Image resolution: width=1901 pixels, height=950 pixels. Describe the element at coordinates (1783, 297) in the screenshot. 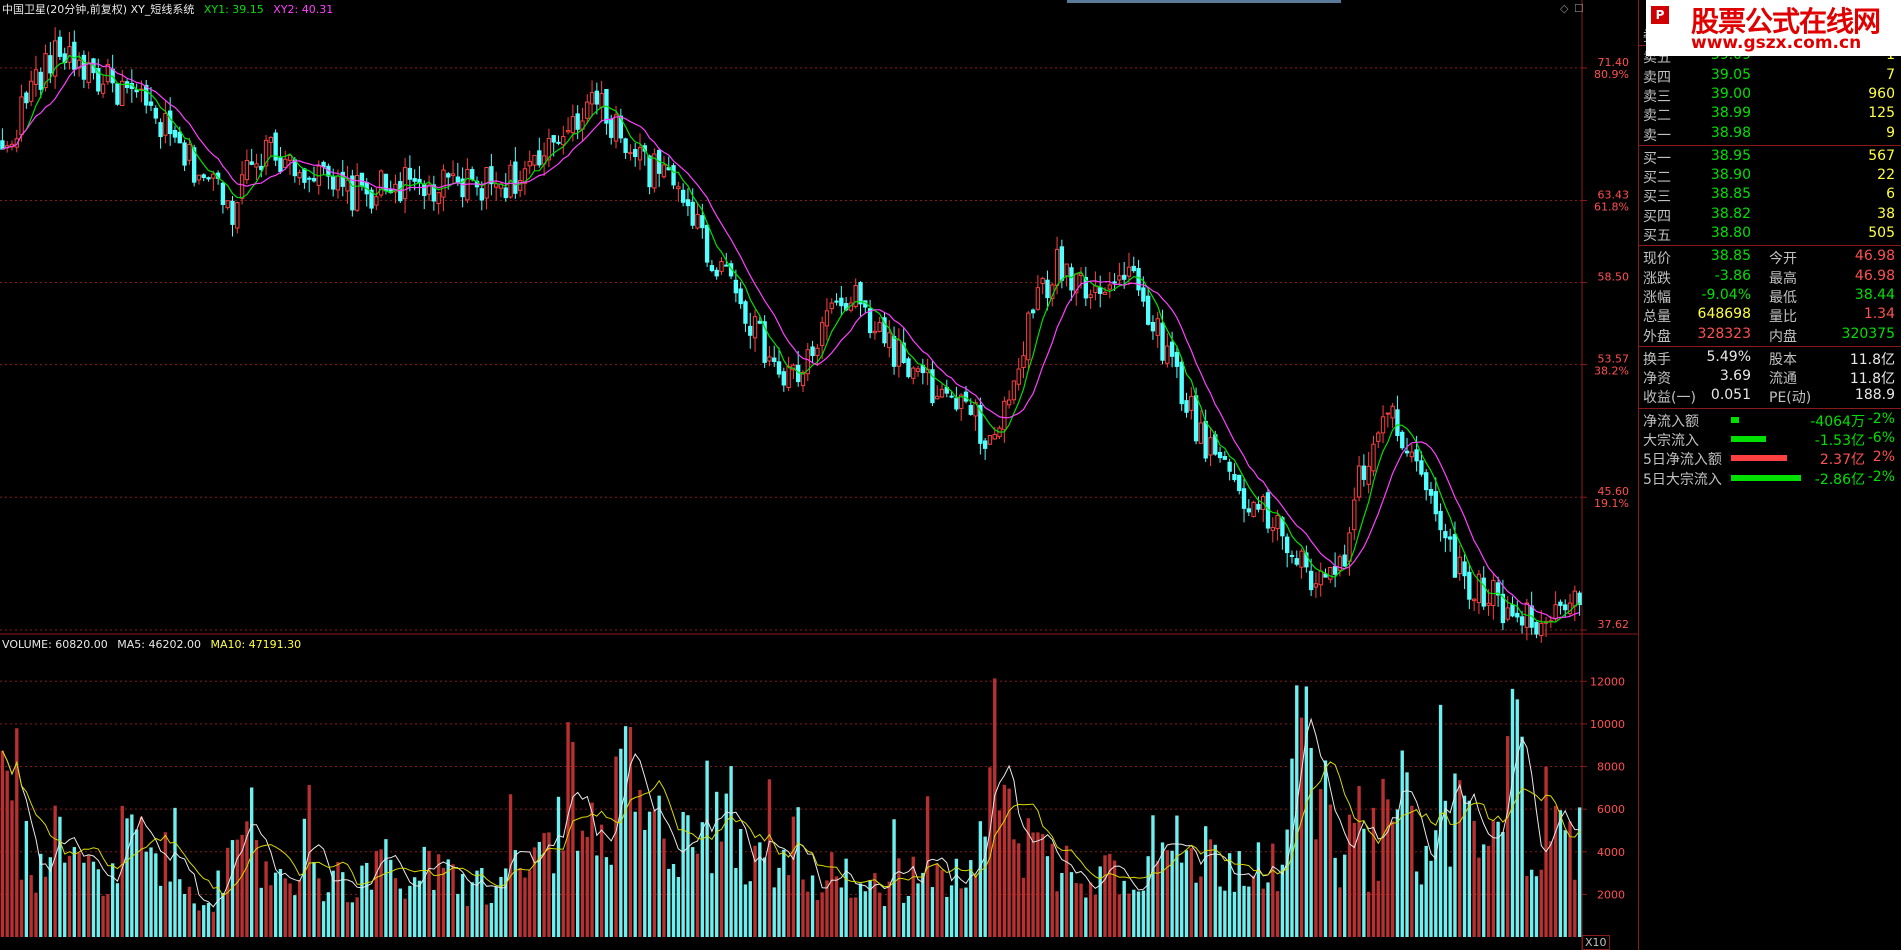

I see `stat-label: 最低` at that location.